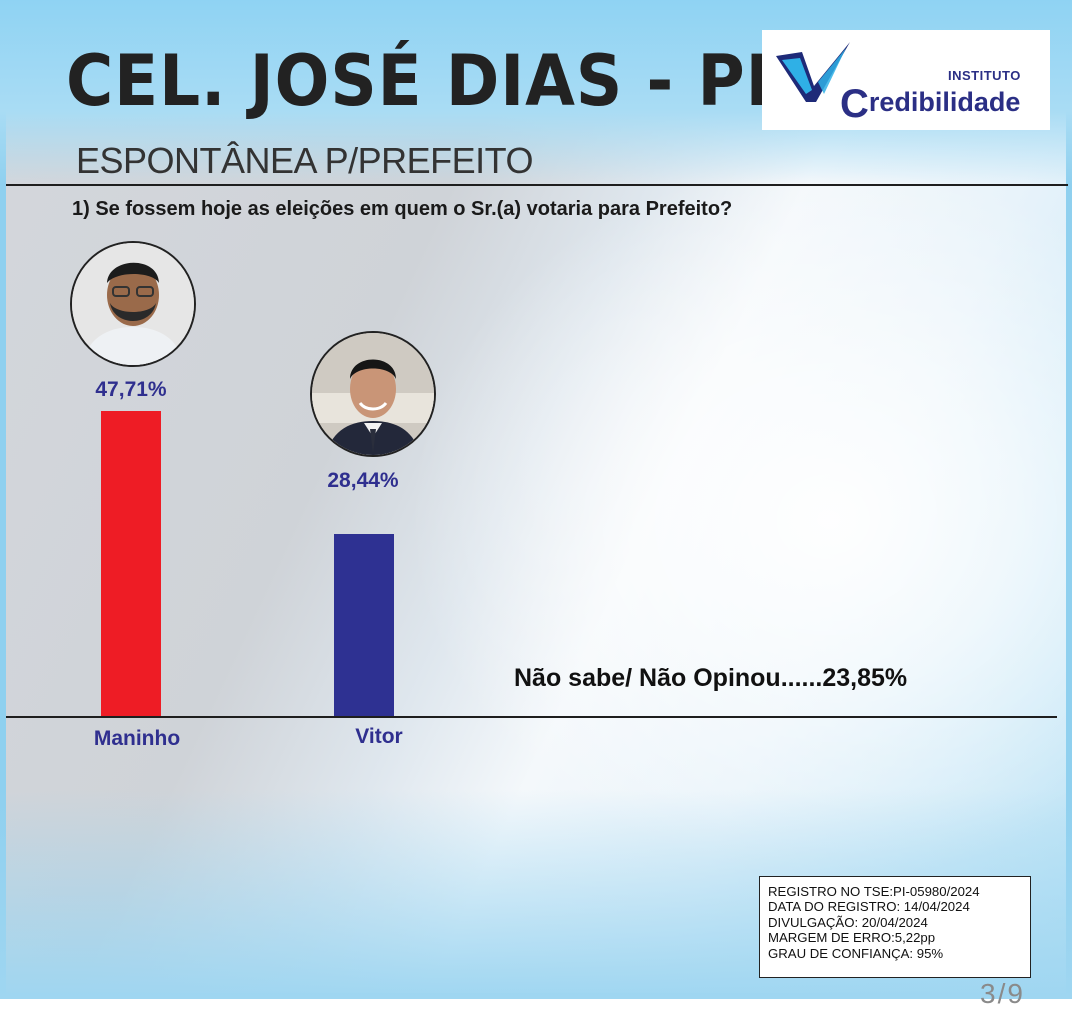 This screenshot has height=1010, width=1080. I want to click on info-line-registro: REGISTRO NO TSE:PI-05980/2024, so click(874, 891).